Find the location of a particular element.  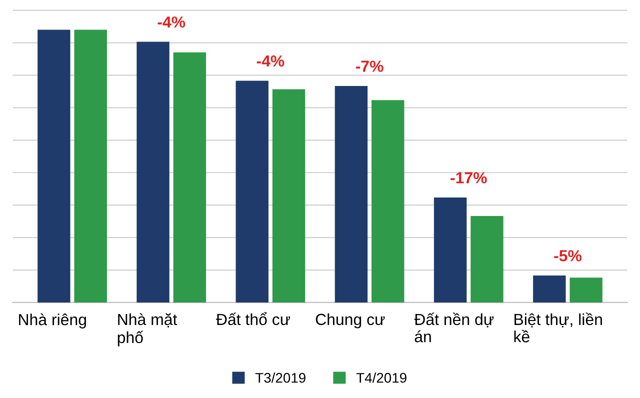

annotation: -7% is located at coordinates (370, 66).